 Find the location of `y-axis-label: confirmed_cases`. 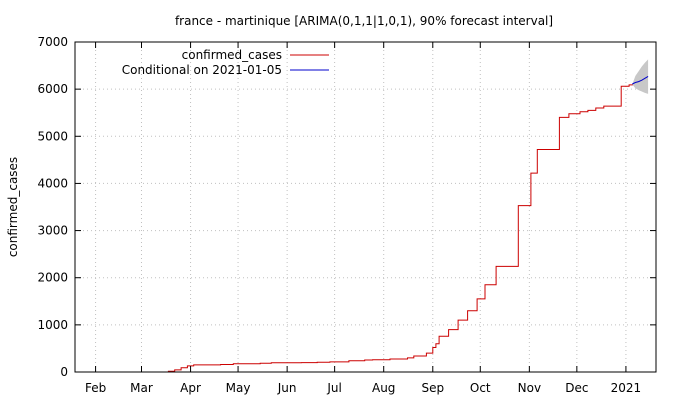

y-axis-label: confirmed_cases is located at coordinates (13, 207).